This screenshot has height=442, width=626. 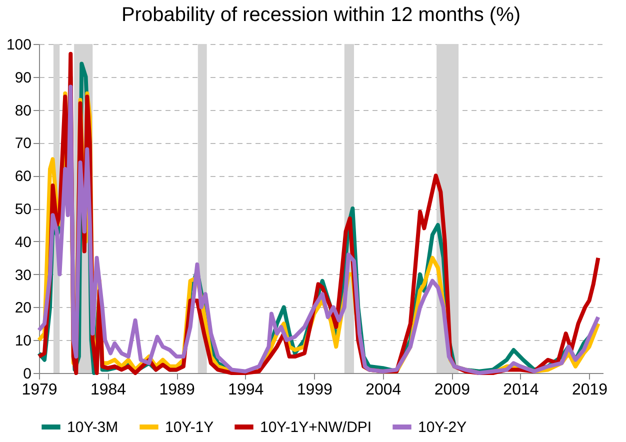 What do you see at coordinates (108, 390) in the screenshot?
I see `x-tick-label: 1984` at bounding box center [108, 390].